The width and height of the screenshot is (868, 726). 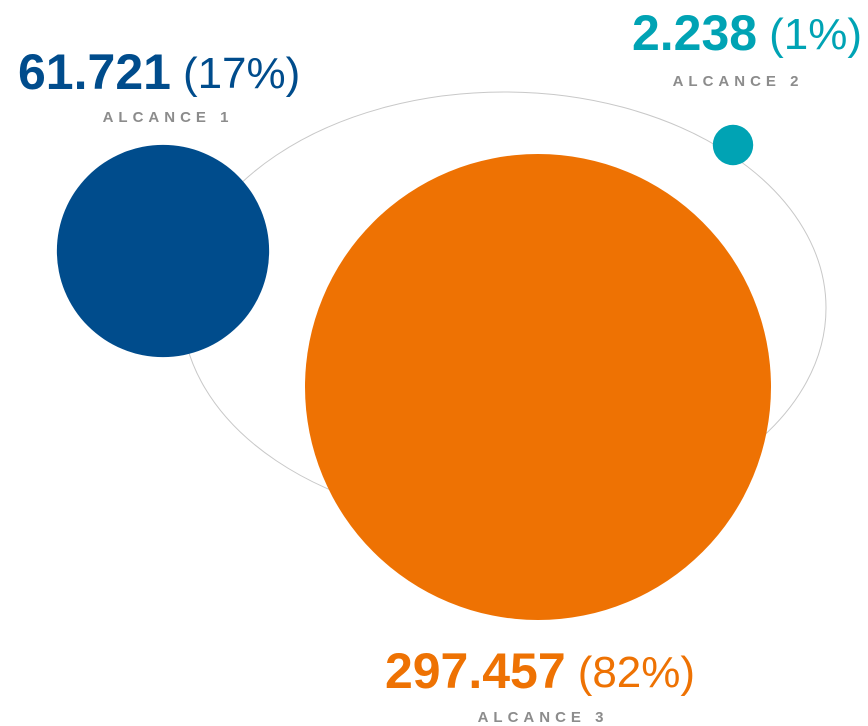 I want to click on bubble-label: 2.238 (1%), so click(x=747, y=33).